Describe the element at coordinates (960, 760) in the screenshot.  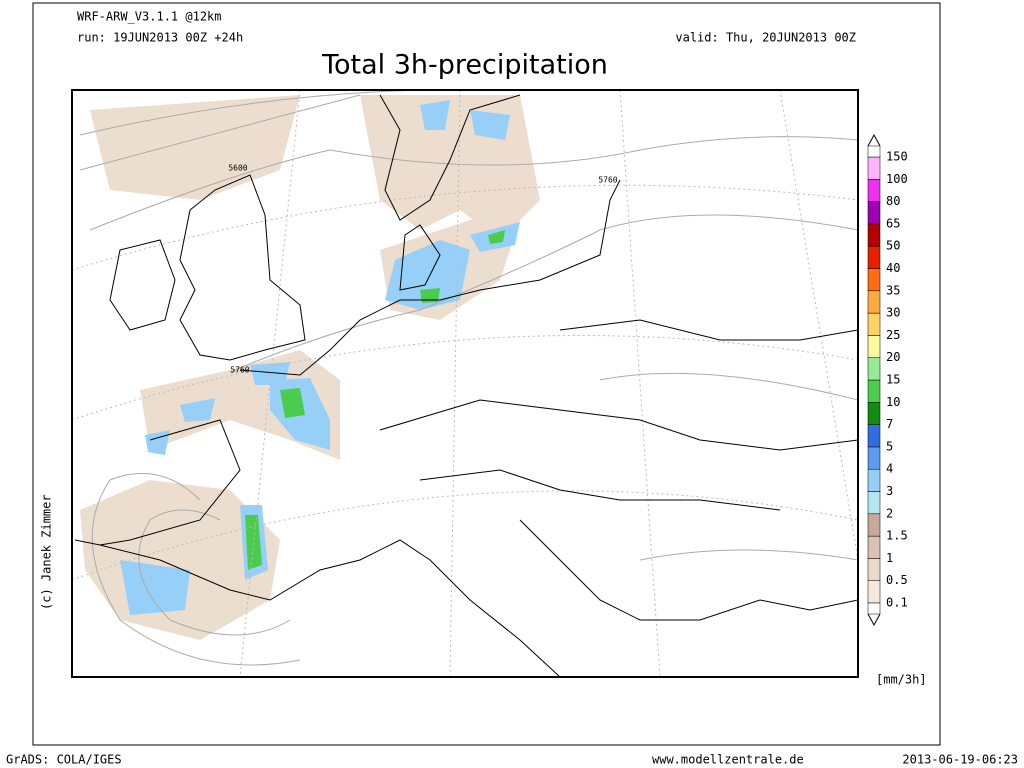
I see `footer-right: 2013-06-19-06:23` at that location.